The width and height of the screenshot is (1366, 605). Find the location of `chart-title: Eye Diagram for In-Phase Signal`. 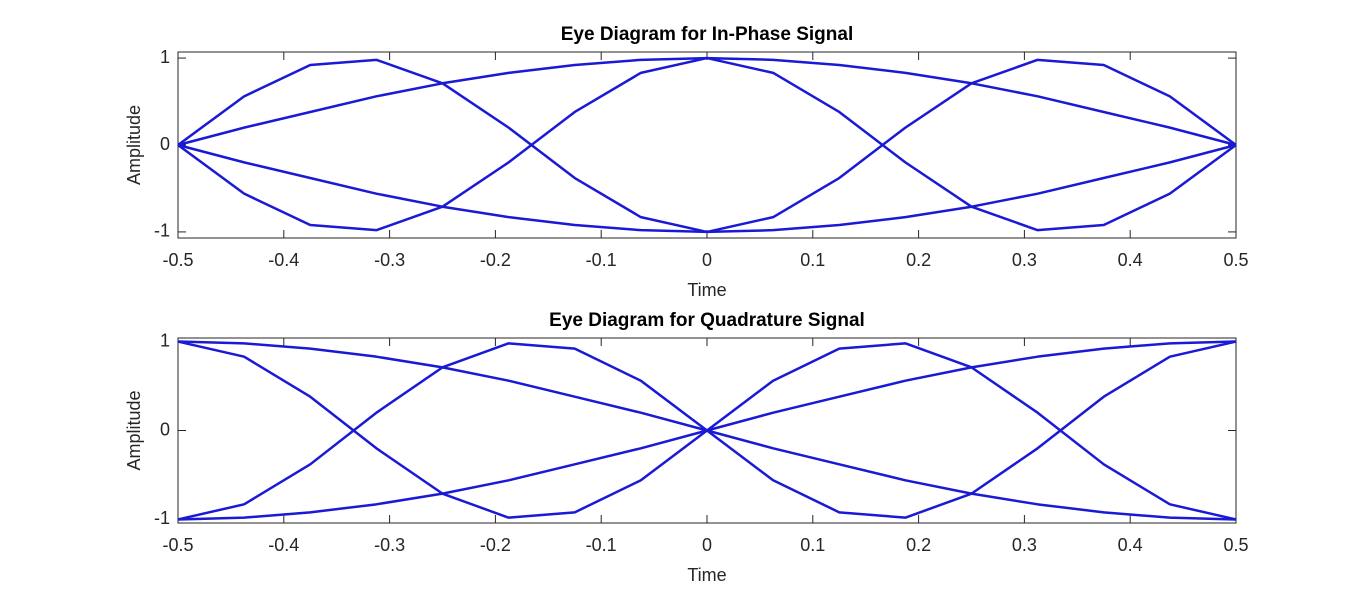

chart-title: Eye Diagram for In-Phase Signal is located at coordinates (707, 34).